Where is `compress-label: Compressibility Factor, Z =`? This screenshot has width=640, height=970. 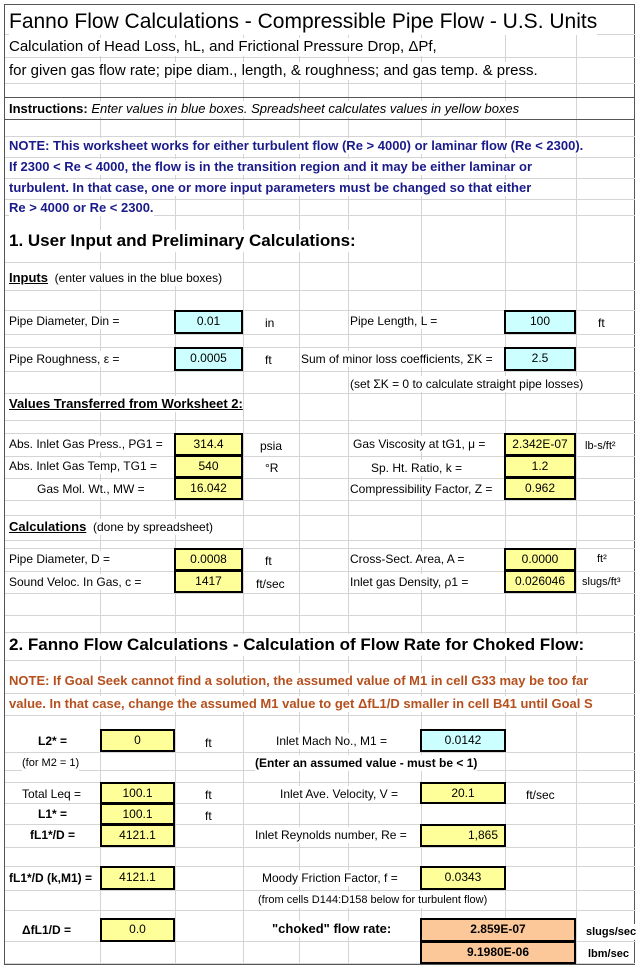 compress-label: Compressibility Factor, Z = is located at coordinates (421, 489).